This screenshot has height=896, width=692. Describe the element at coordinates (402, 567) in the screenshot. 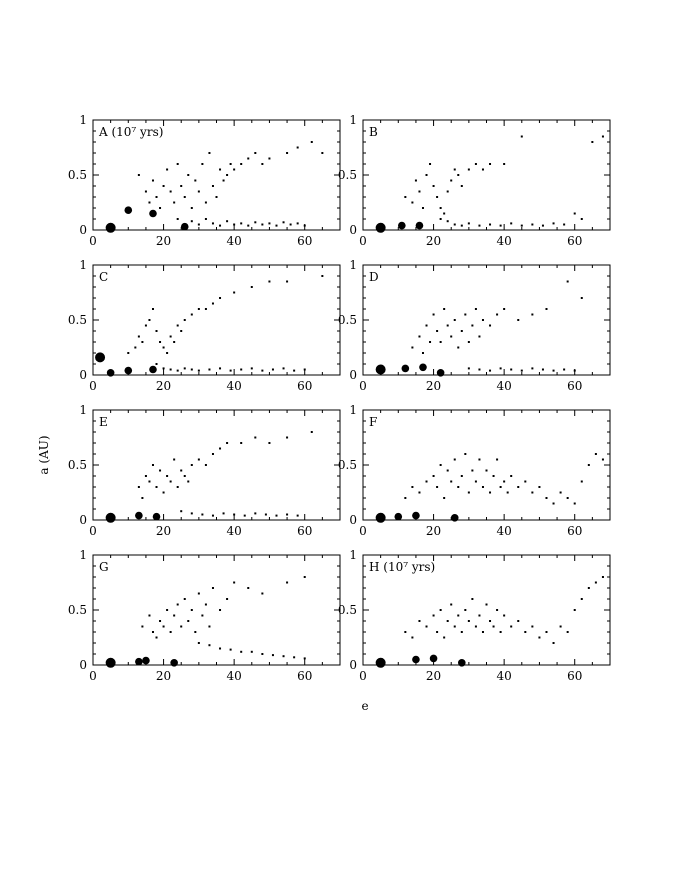

I see `panel-label: H (10⁷ yrs)` at that location.